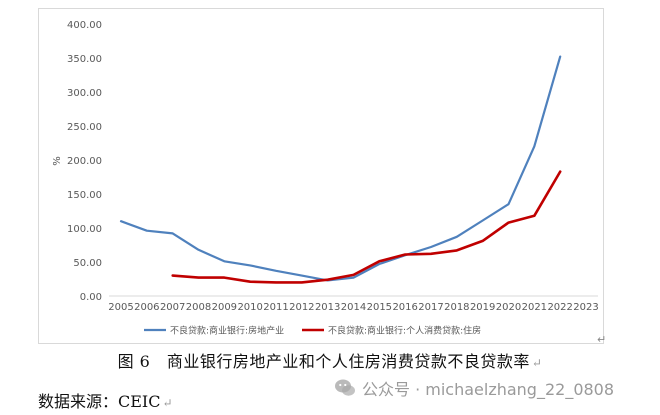  What do you see at coordinates (57, 161) in the screenshot?
I see `y-axis-label: %` at bounding box center [57, 161].